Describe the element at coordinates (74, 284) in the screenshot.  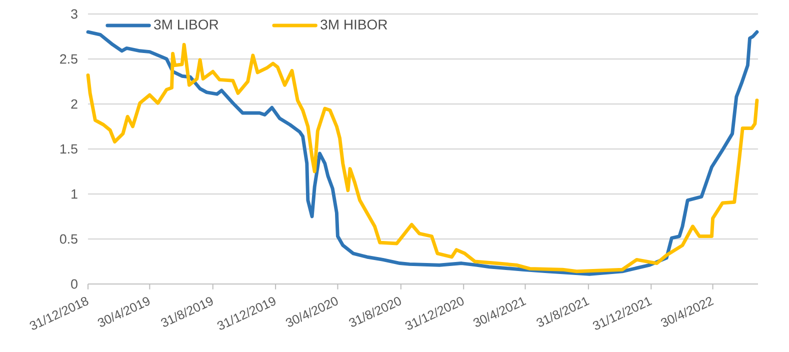
I see `y-tick-label: 0` at that location.